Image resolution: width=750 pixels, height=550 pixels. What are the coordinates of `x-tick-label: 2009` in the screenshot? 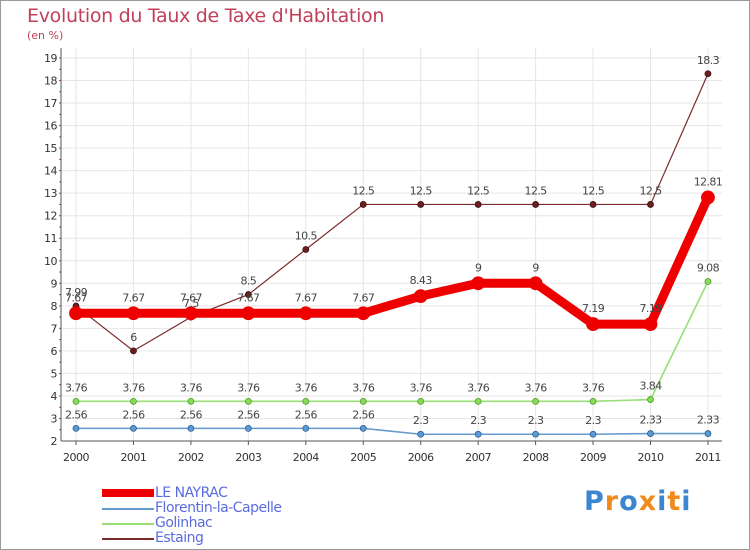 It's located at (593, 457).